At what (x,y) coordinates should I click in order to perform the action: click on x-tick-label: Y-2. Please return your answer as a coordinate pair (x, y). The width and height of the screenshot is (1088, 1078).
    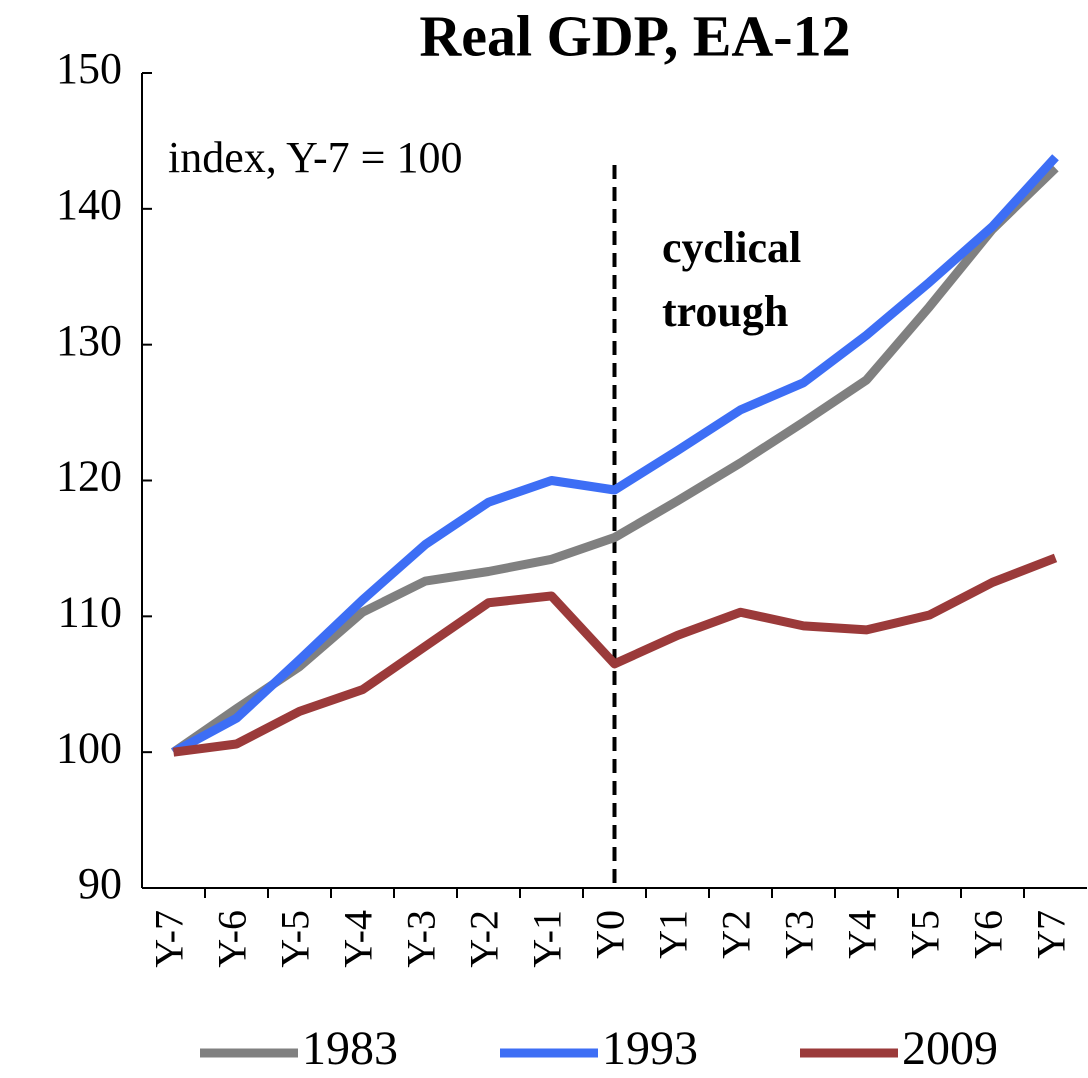
    Looking at the image, I should click on (484, 939).